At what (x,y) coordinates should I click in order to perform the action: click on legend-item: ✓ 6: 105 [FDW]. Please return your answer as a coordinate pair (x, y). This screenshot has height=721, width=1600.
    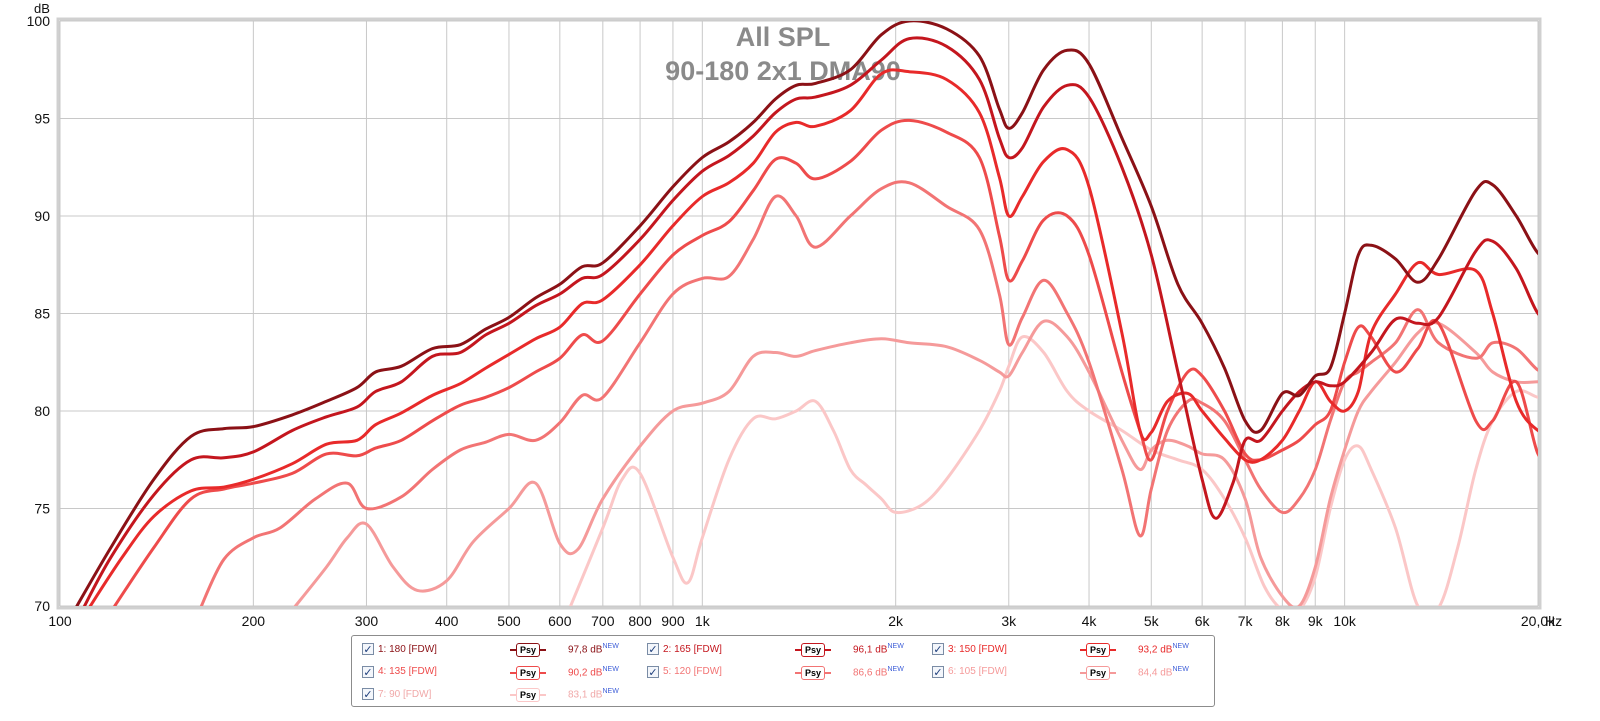
    Looking at the image, I should click on (969, 672).